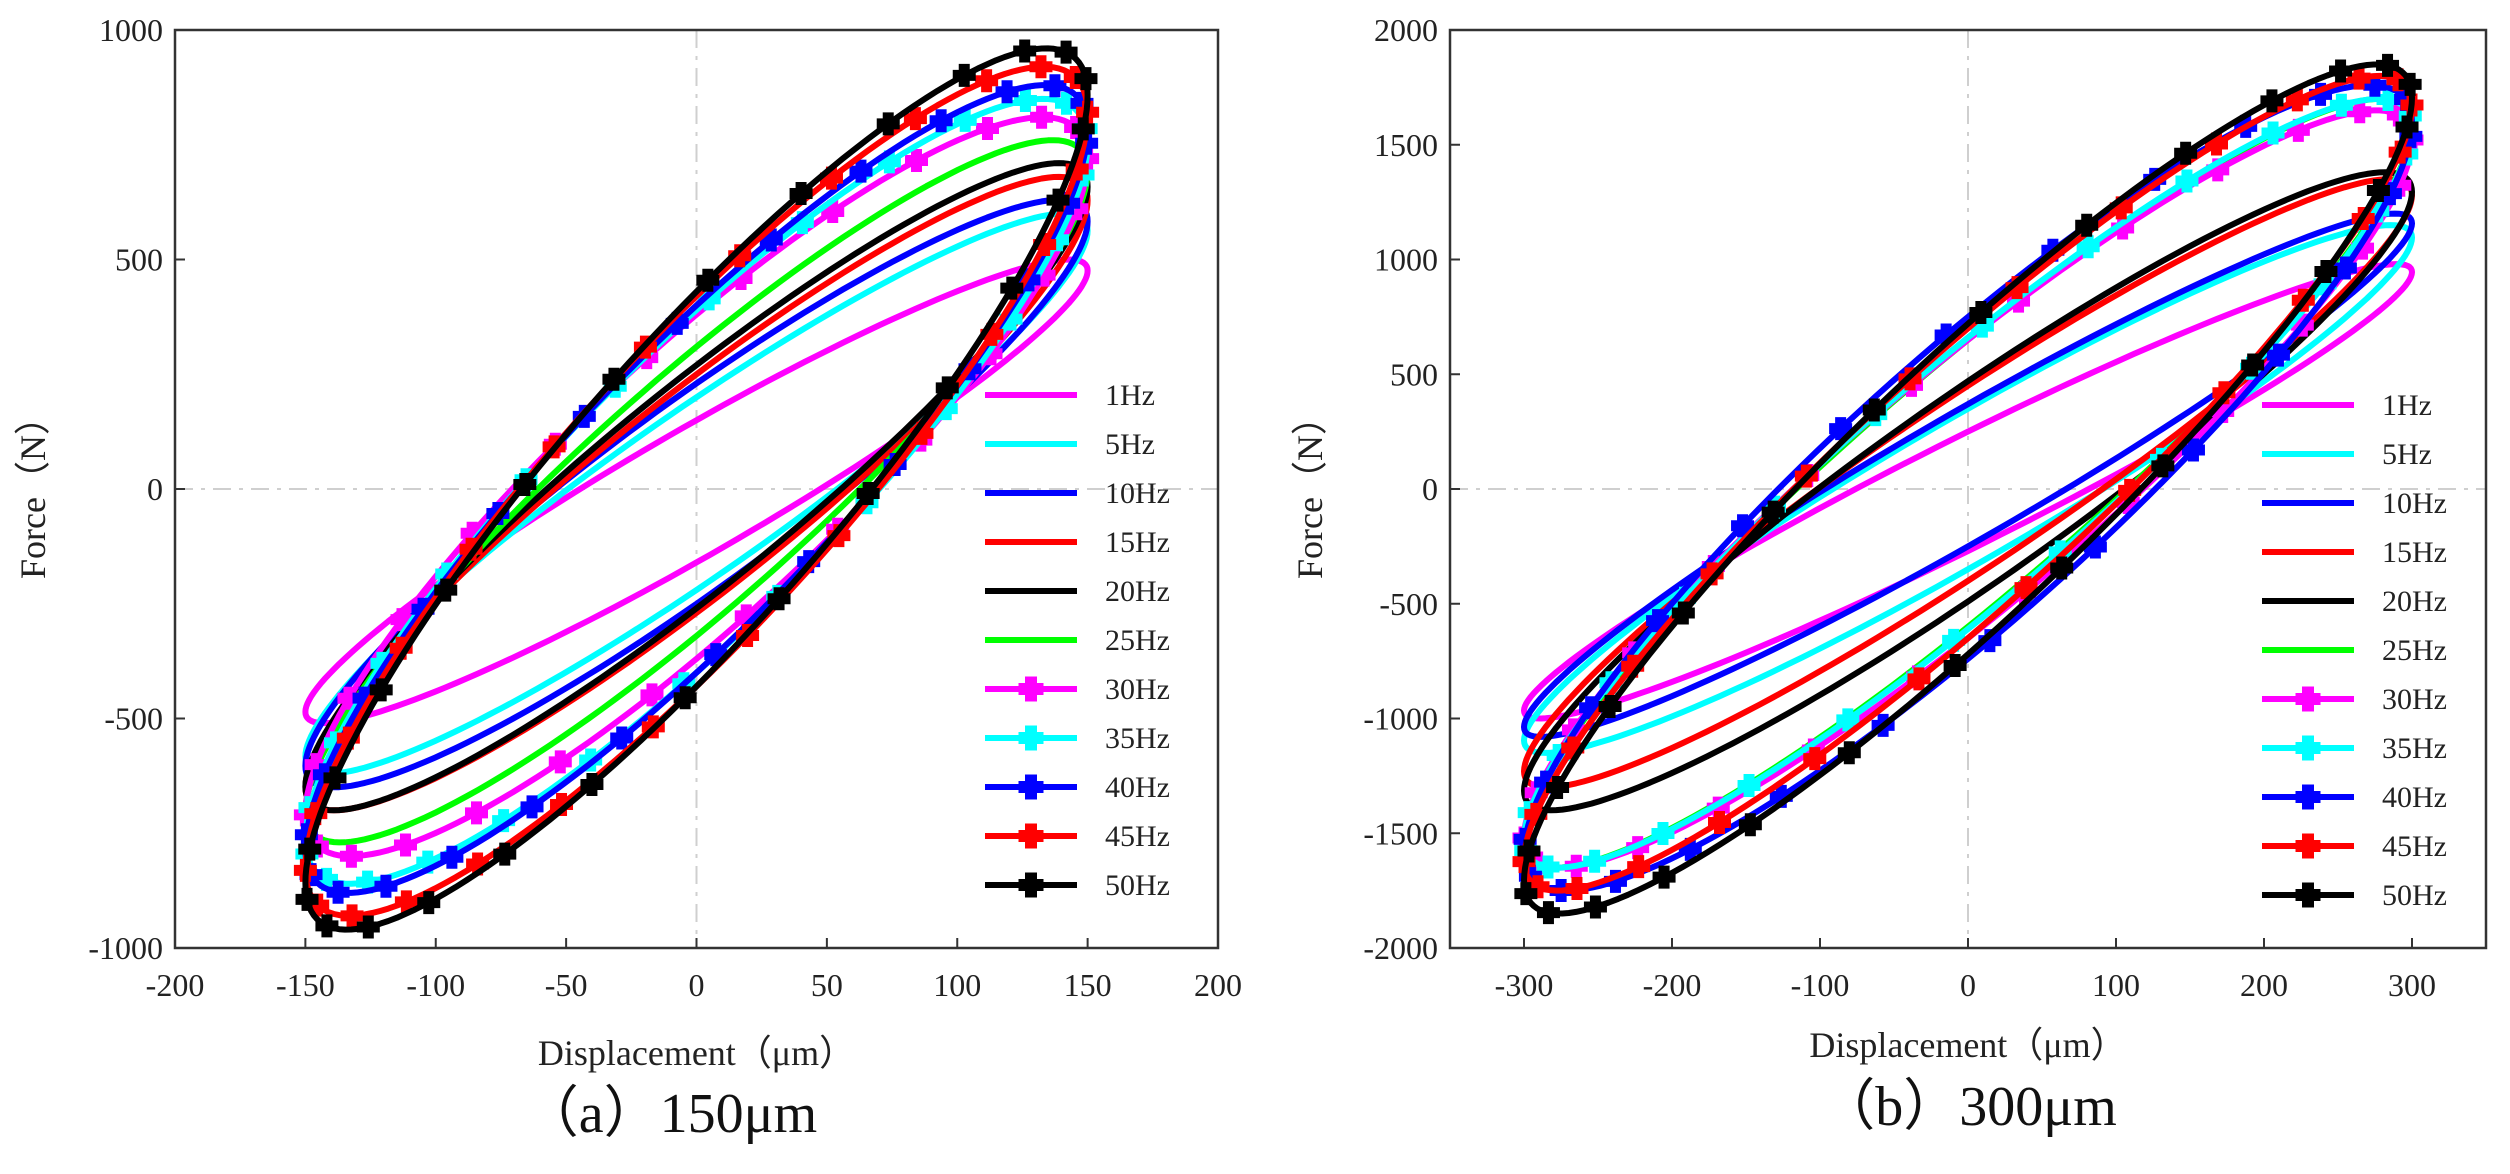  I want to click on y-axis-label: Force（N）, so click(33, 489).